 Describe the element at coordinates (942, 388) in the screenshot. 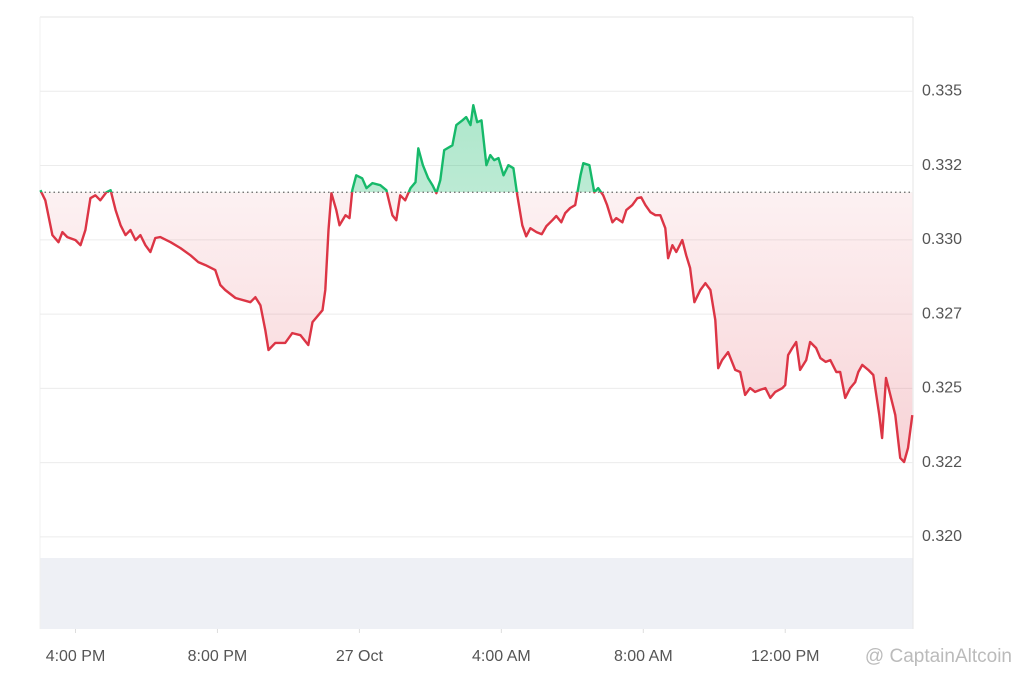

I see `y-tick-label: 0.325` at that location.